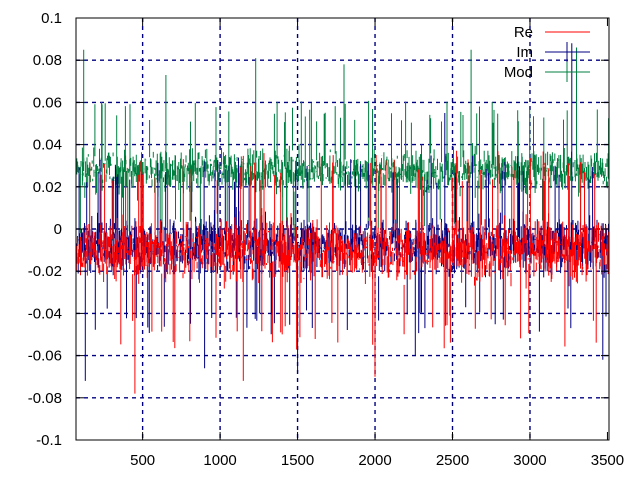  What do you see at coordinates (297, 460) in the screenshot?
I see `x-tick-label: 1500` at bounding box center [297, 460].